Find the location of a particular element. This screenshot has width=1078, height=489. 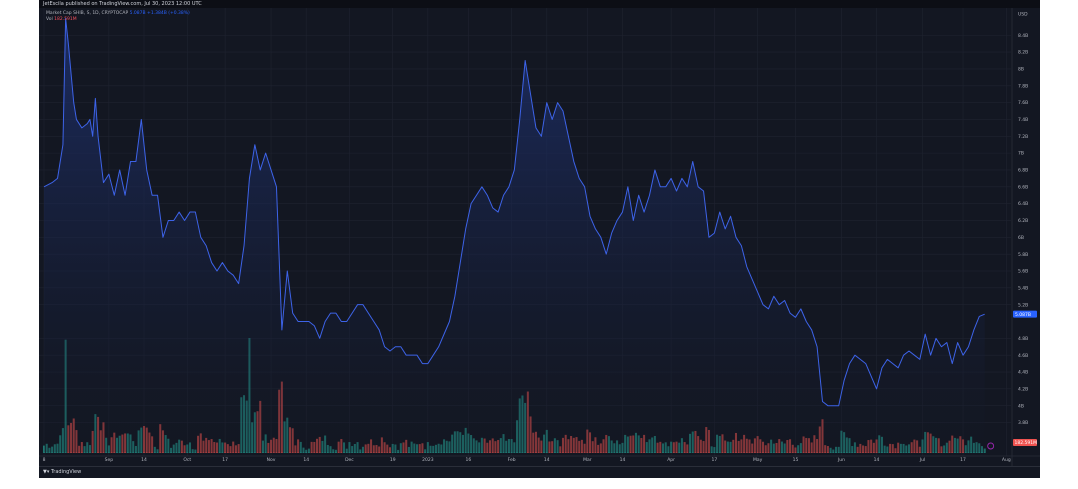

y-tick-label: 5.8B is located at coordinates (1023, 255).